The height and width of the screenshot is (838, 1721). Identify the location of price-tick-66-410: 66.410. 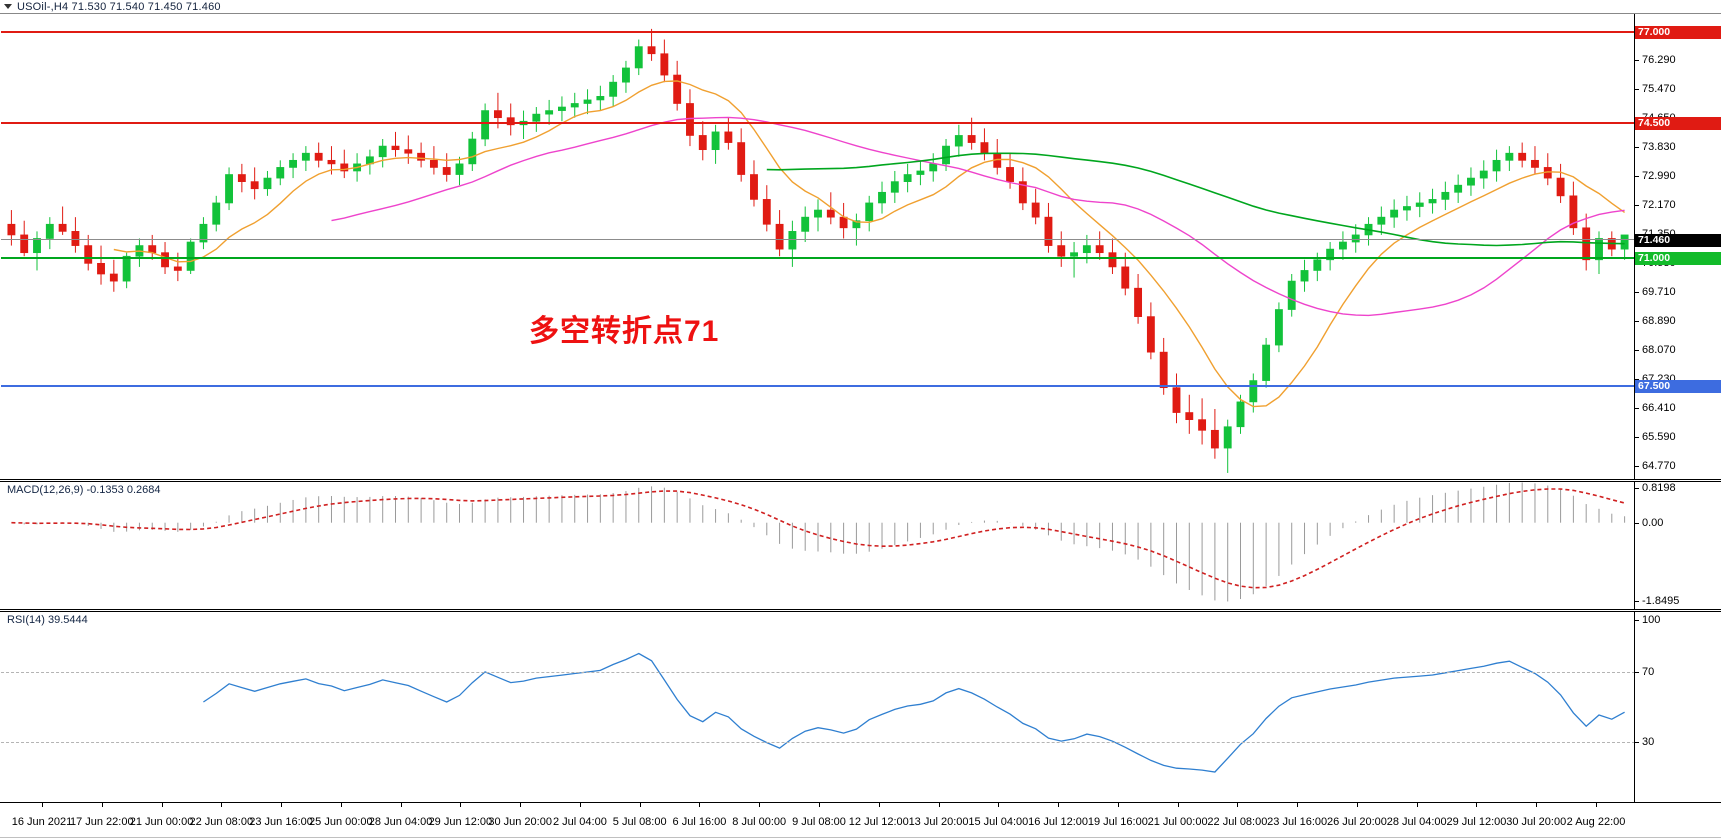
(1655, 408).